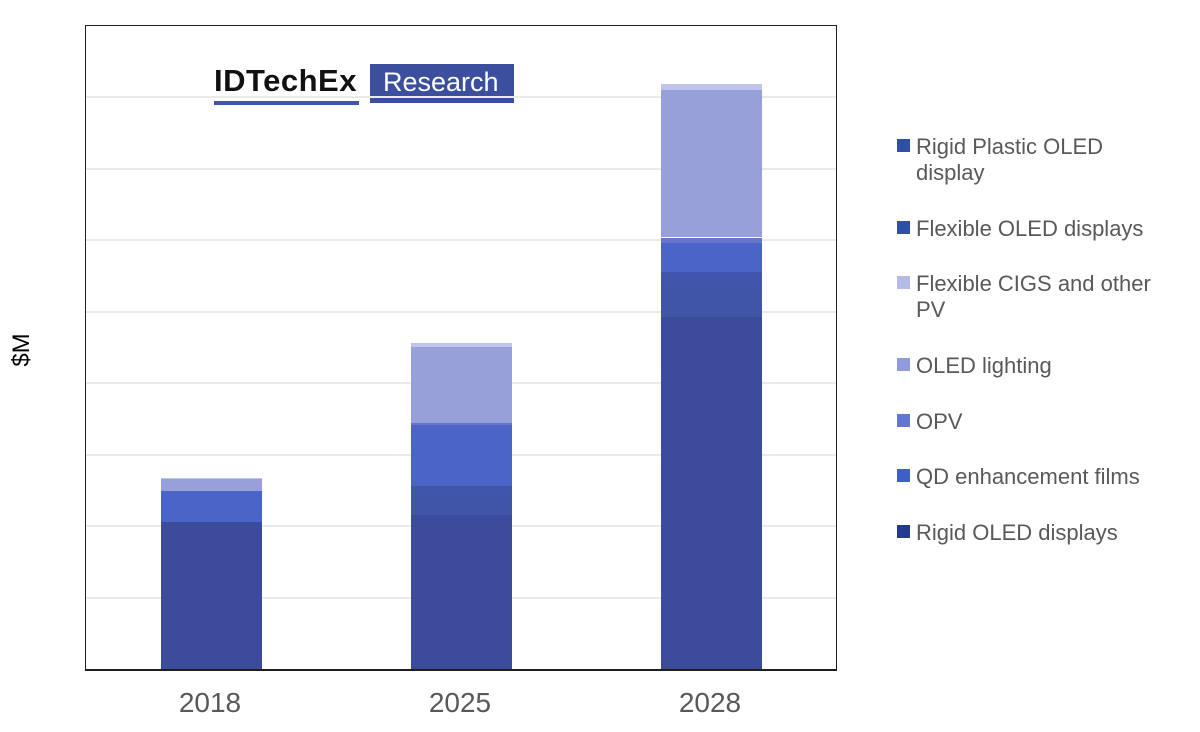 The height and width of the screenshot is (732, 1200). Describe the element at coordinates (461, 490) in the screenshot. I see `bar-segment-2025-rigid-plastic-oled-display` at that location.